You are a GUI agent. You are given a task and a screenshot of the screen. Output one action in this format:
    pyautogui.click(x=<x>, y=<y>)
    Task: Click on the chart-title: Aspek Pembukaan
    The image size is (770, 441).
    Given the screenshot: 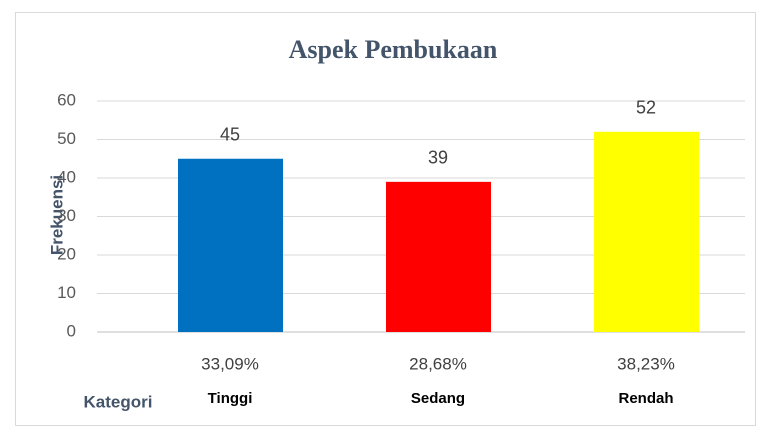 What is the action you would take?
    pyautogui.click(x=393, y=49)
    